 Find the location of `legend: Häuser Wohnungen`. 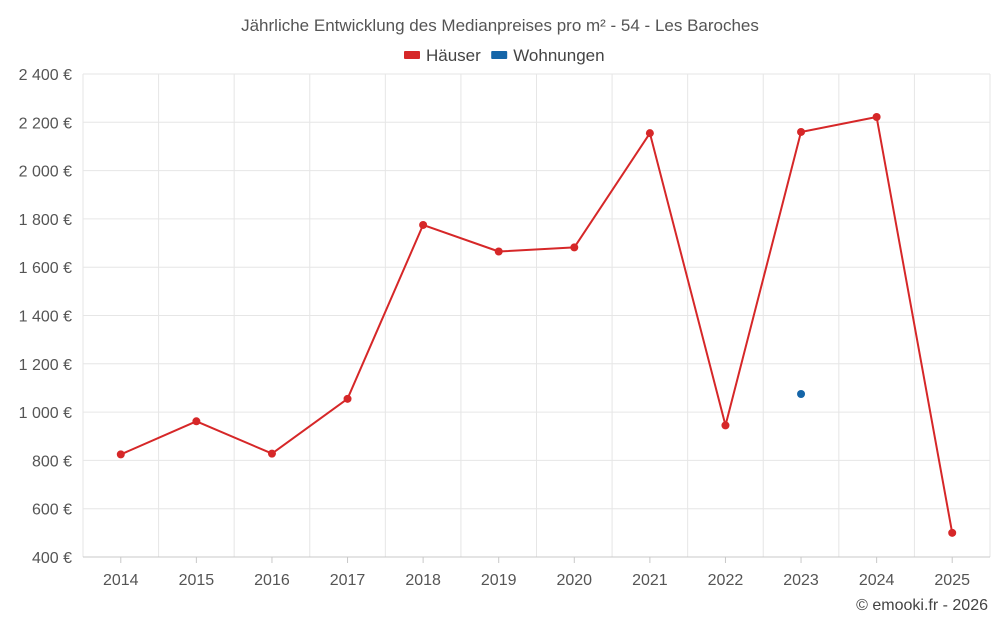

legend: Häuser Wohnungen is located at coordinates (504, 55).